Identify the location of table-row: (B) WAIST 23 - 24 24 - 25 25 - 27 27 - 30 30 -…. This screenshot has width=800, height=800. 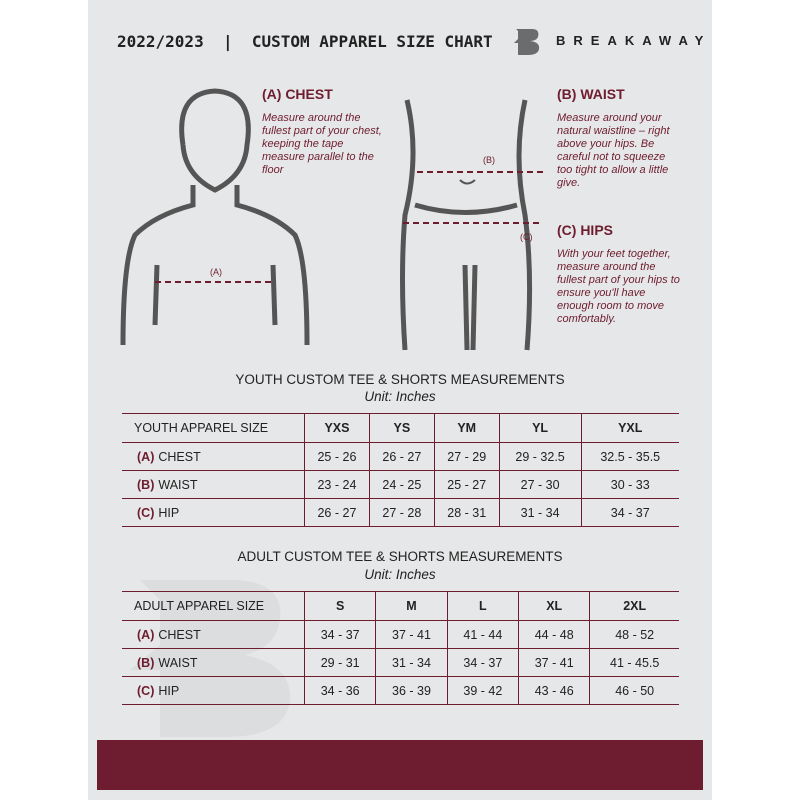
(400, 484).